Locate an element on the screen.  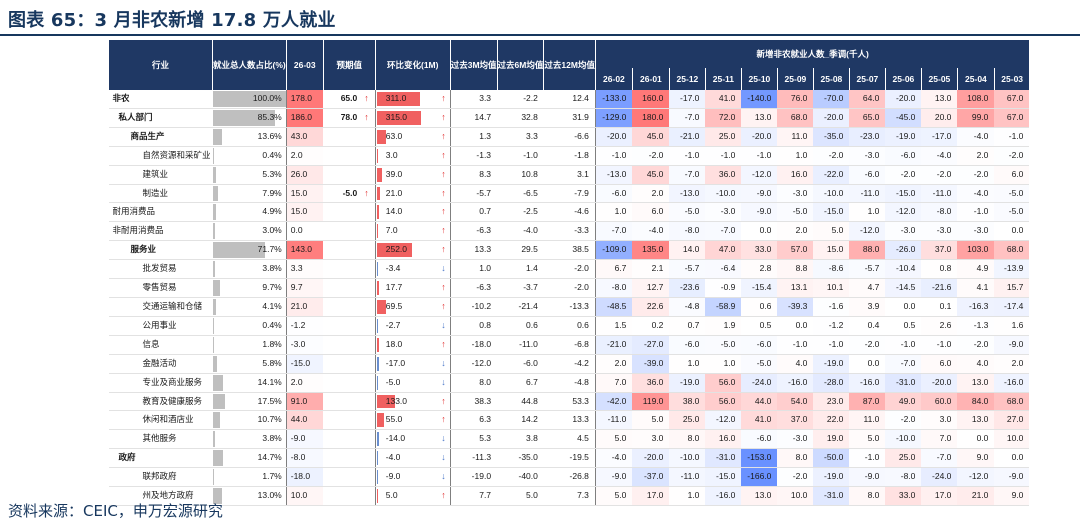
avg12m-value: -4.8 is located at coordinates (569, 383).